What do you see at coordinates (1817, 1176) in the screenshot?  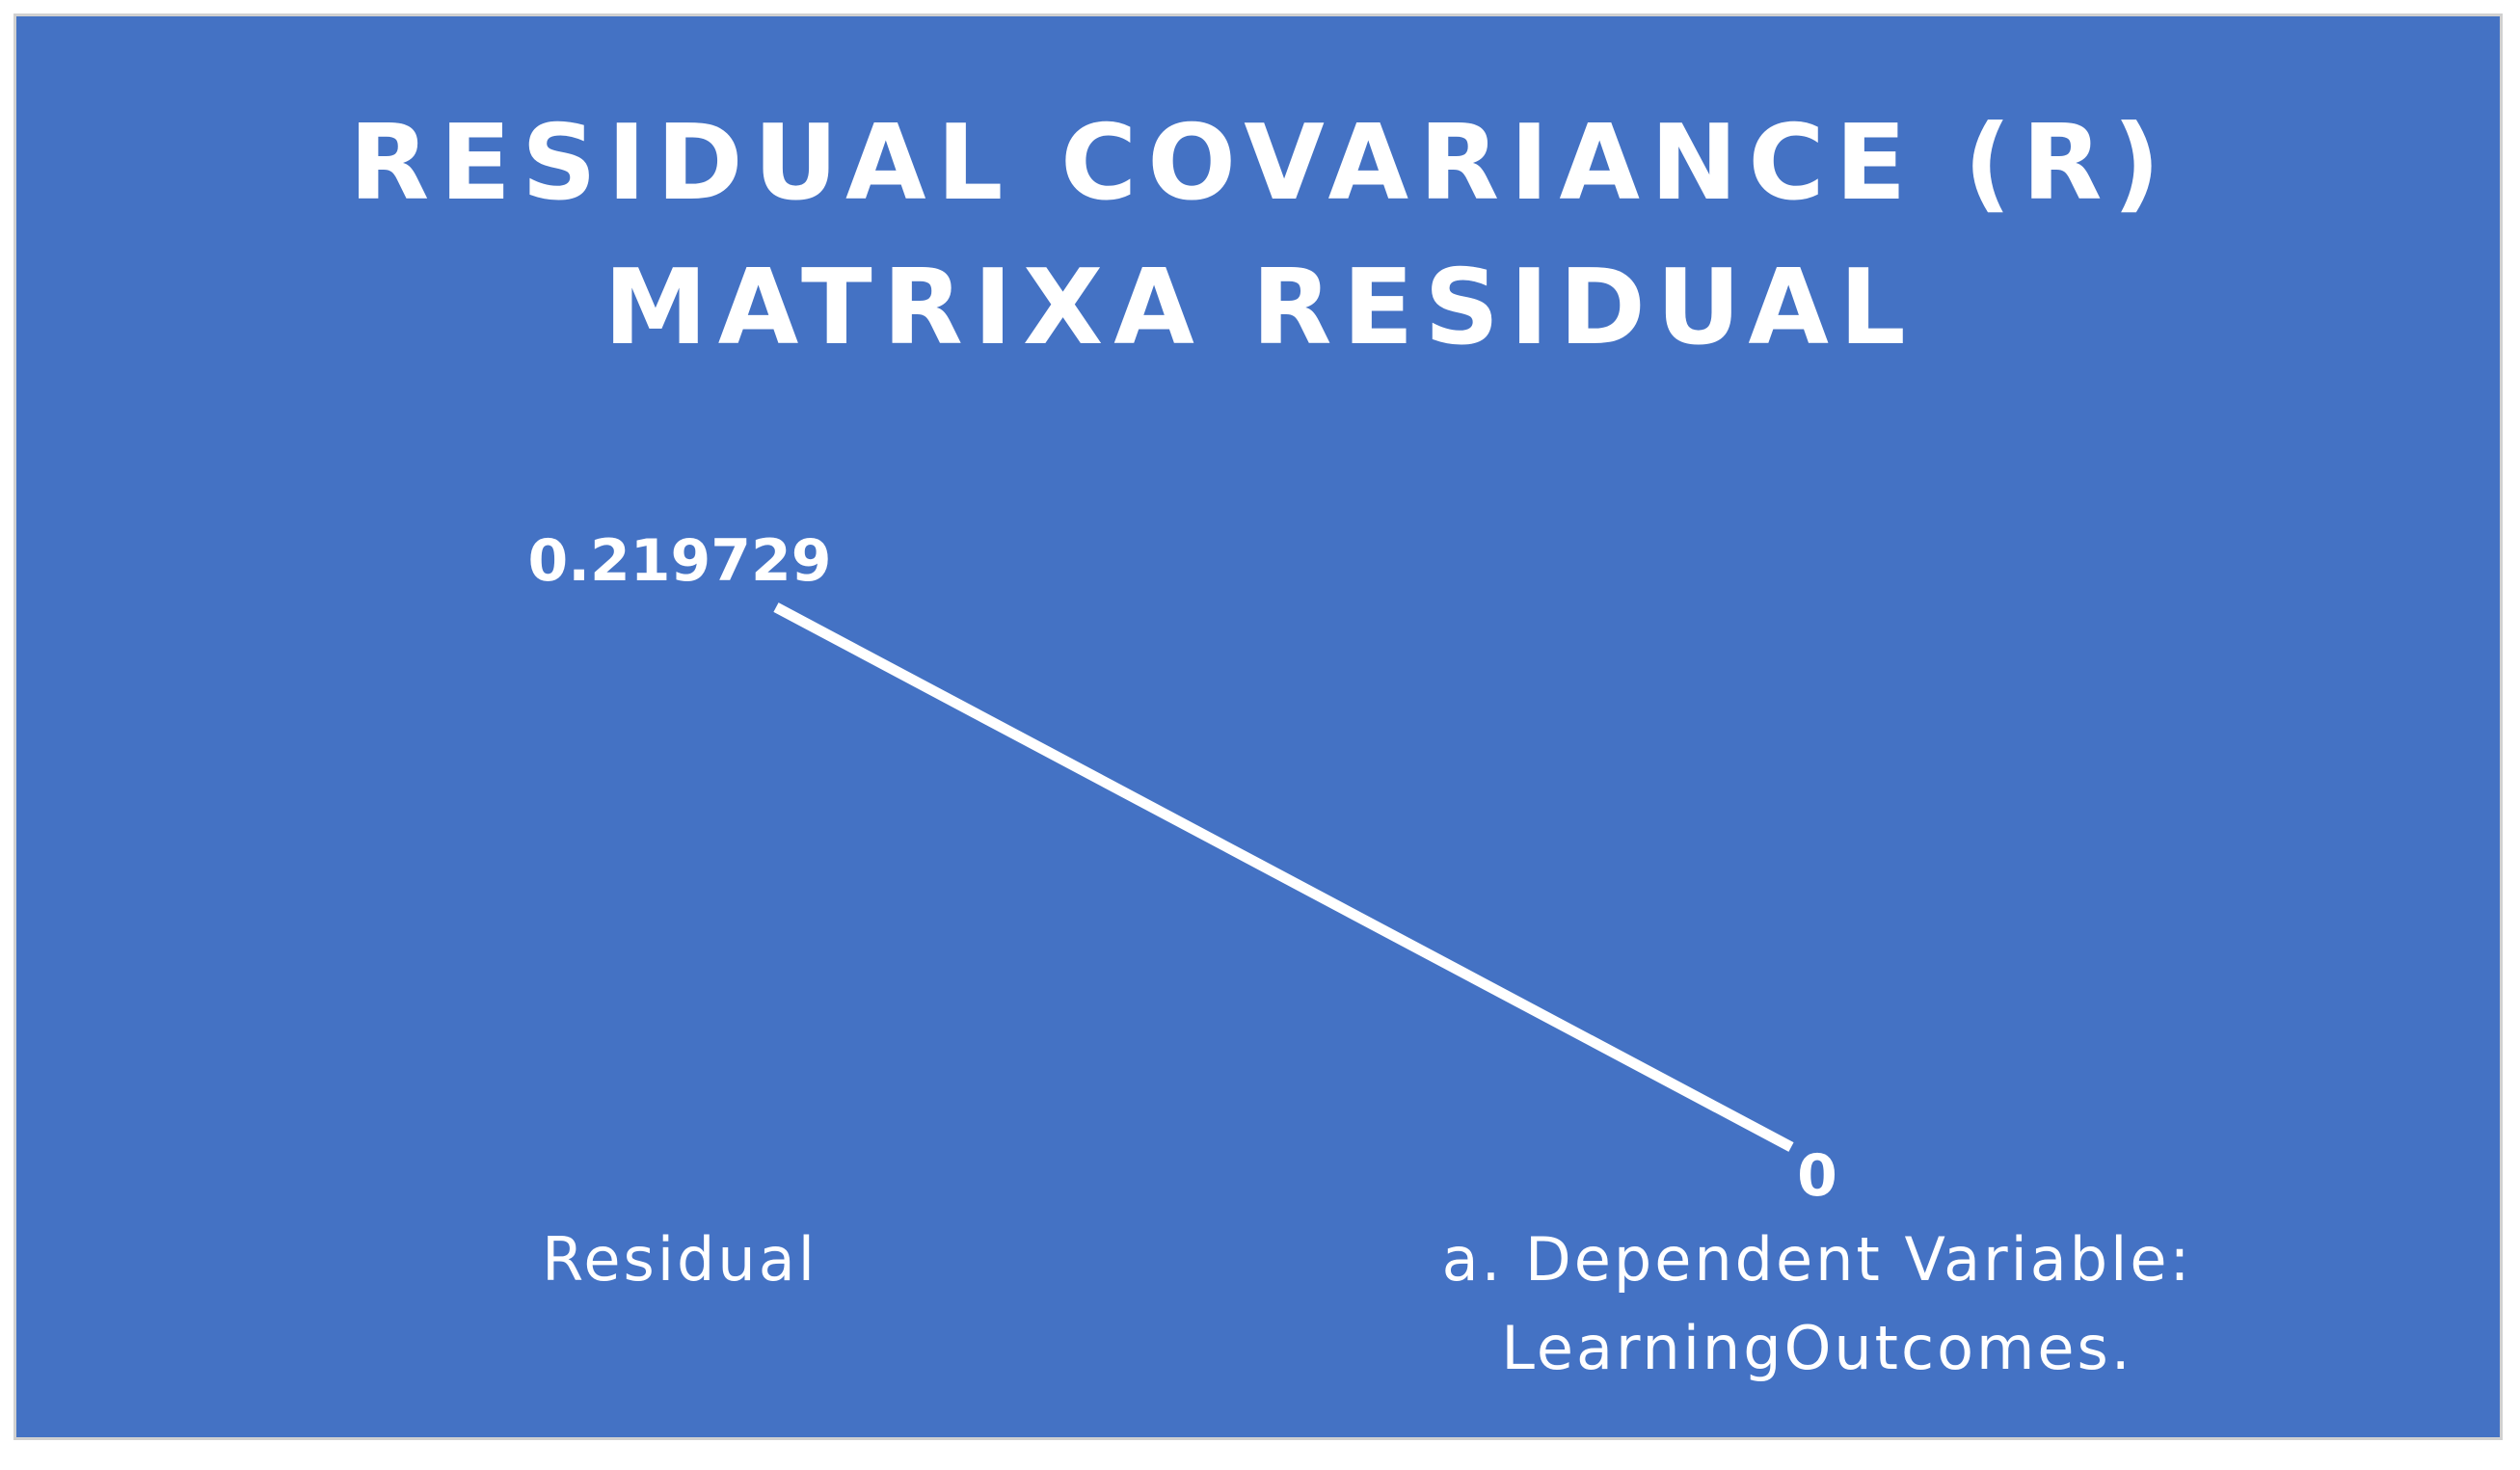 I see `data-label: 0` at bounding box center [1817, 1176].